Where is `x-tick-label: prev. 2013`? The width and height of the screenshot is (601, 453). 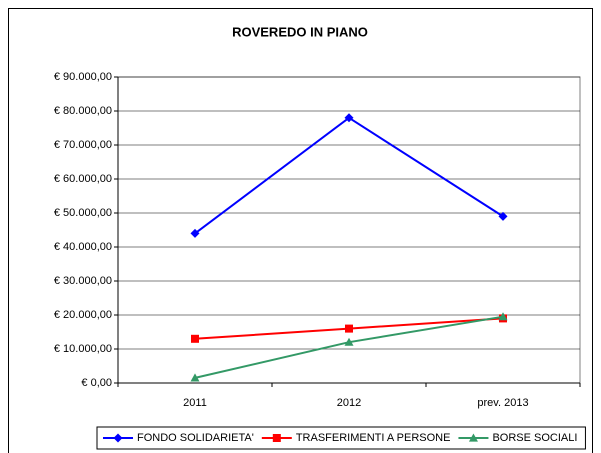 x-tick-label: prev. 2013 is located at coordinates (502, 403).